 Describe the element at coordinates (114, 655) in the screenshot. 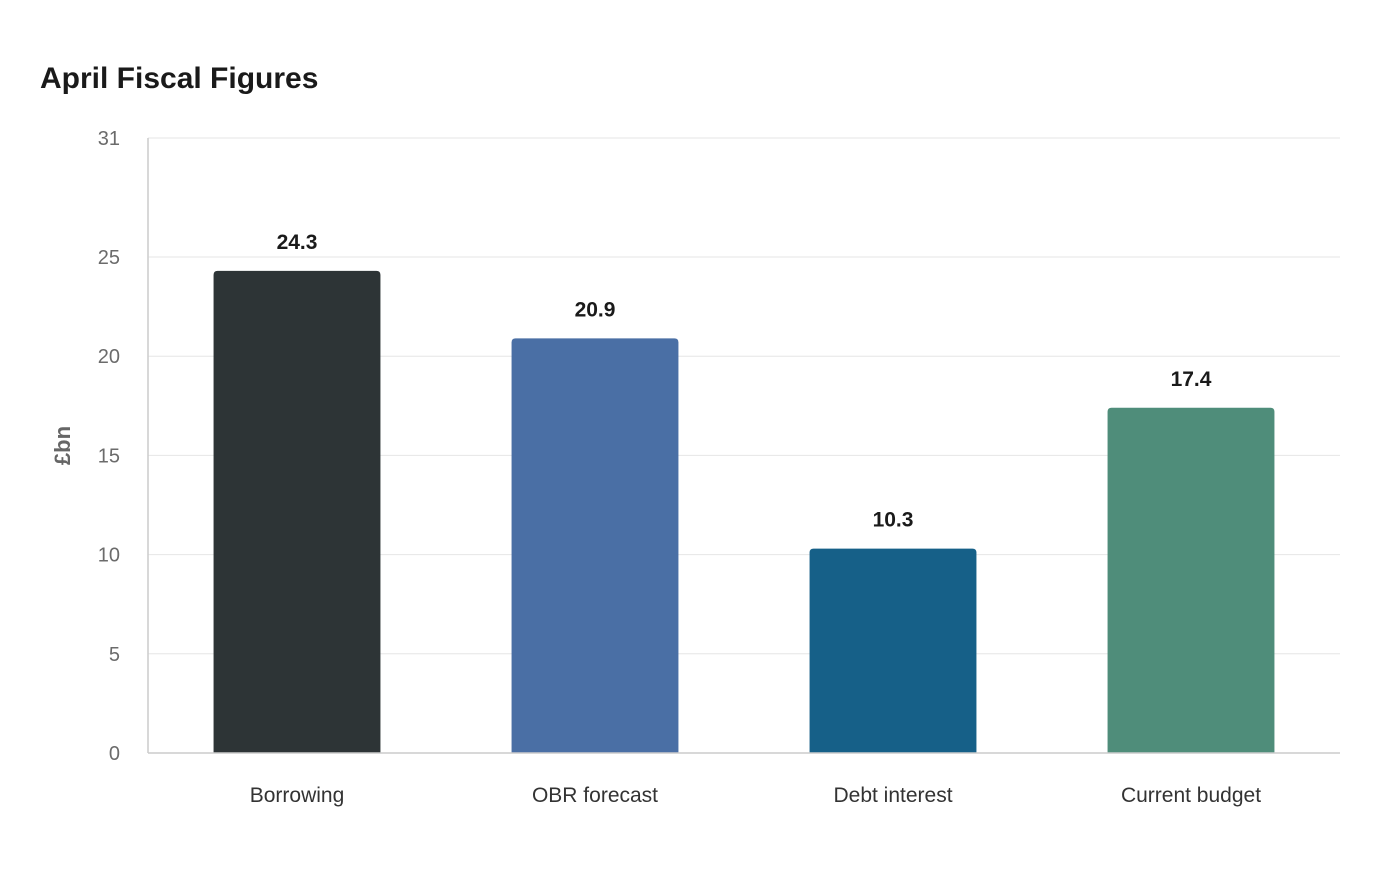

I see `y-tick-label: 5` at that location.